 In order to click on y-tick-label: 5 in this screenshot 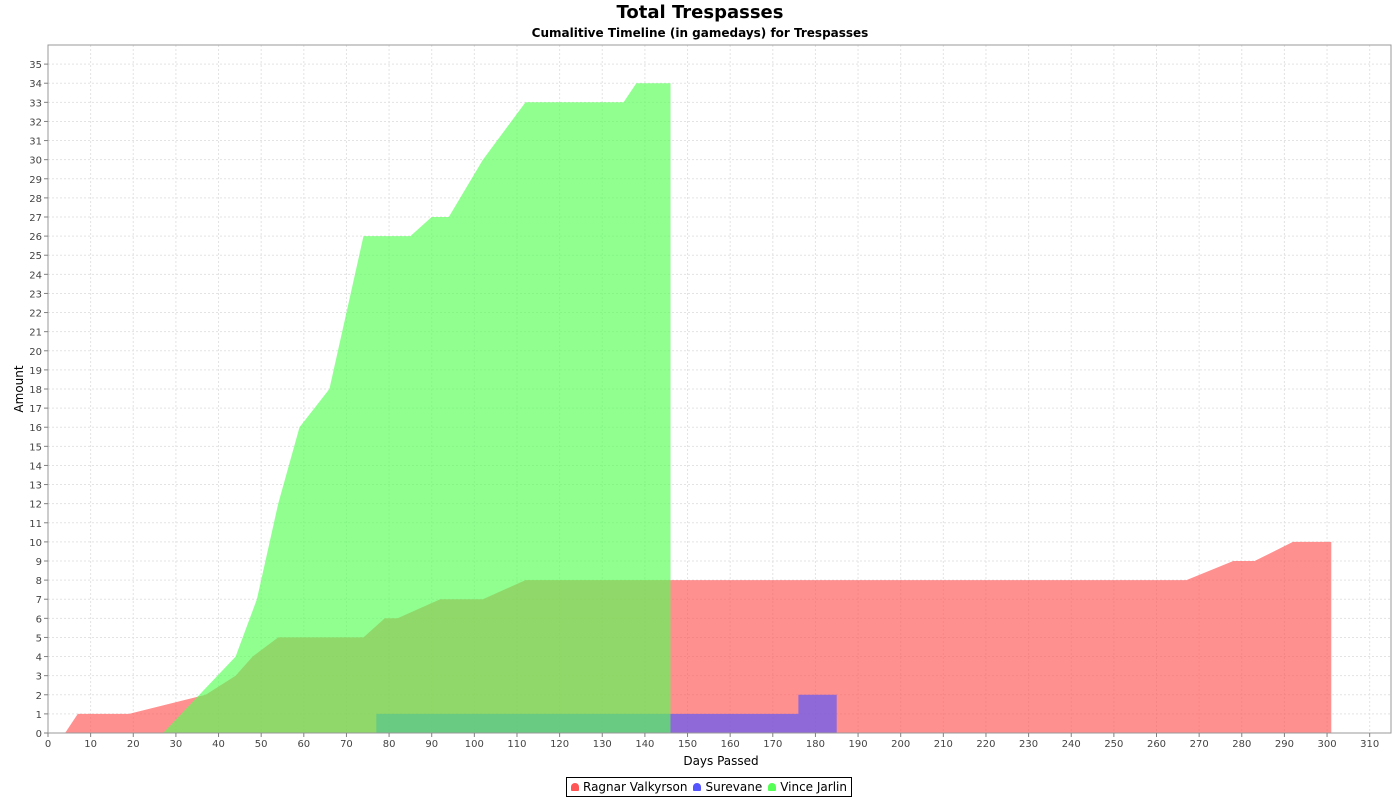, I will do `click(39, 638)`.